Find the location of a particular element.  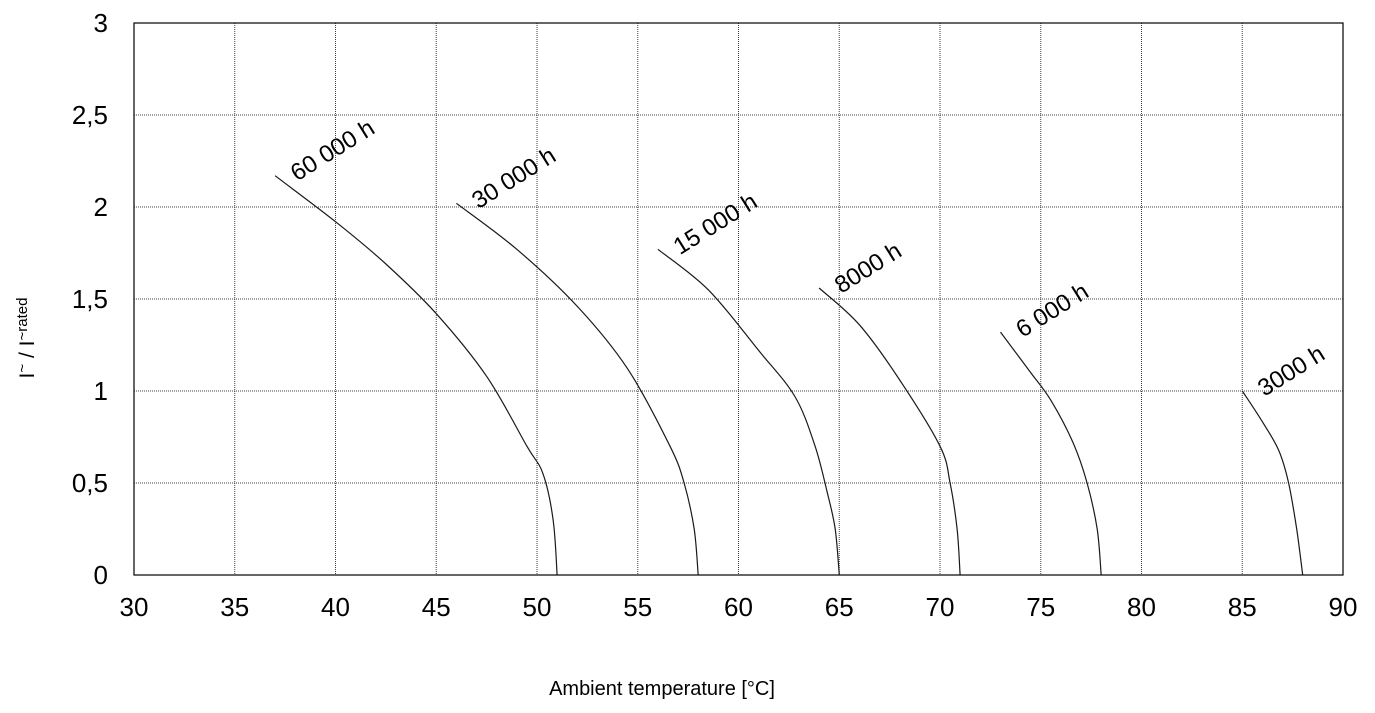

y-tick-label: 1,5 is located at coordinates (90, 299).